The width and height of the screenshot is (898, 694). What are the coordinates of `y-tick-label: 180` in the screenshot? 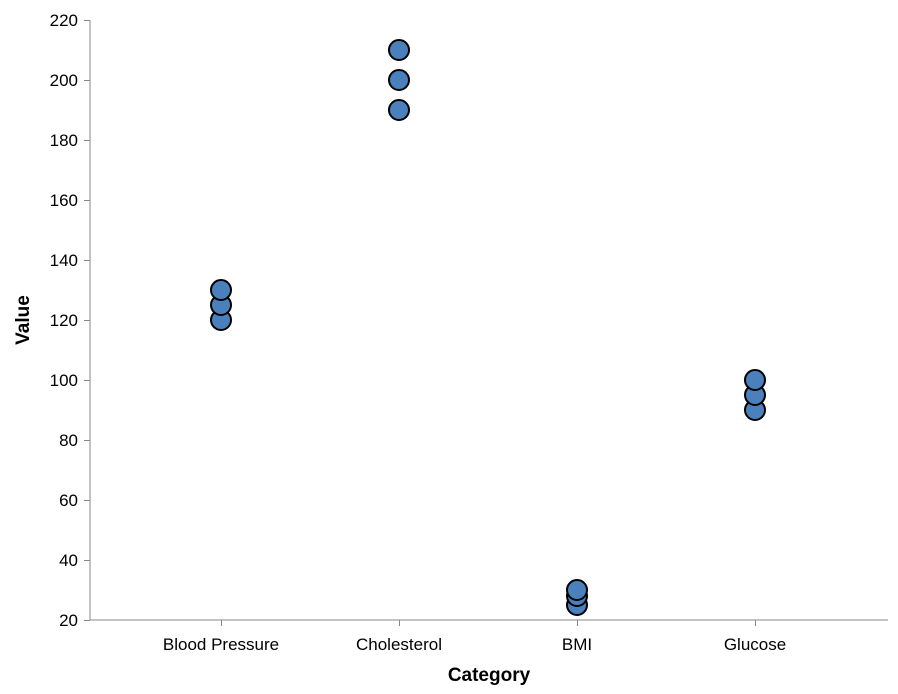 It's located at (64, 140).